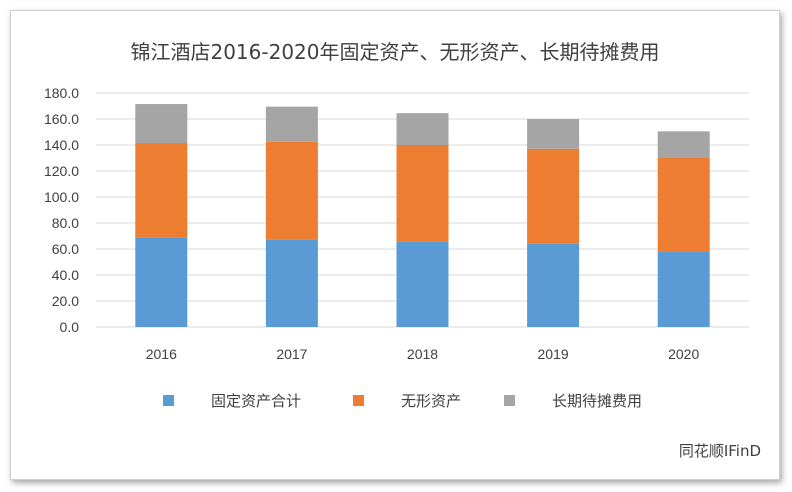 This screenshot has width=792, height=492. Describe the element at coordinates (597, 401) in the screenshot. I see `legend-label-2: 长期待摊费用` at that location.